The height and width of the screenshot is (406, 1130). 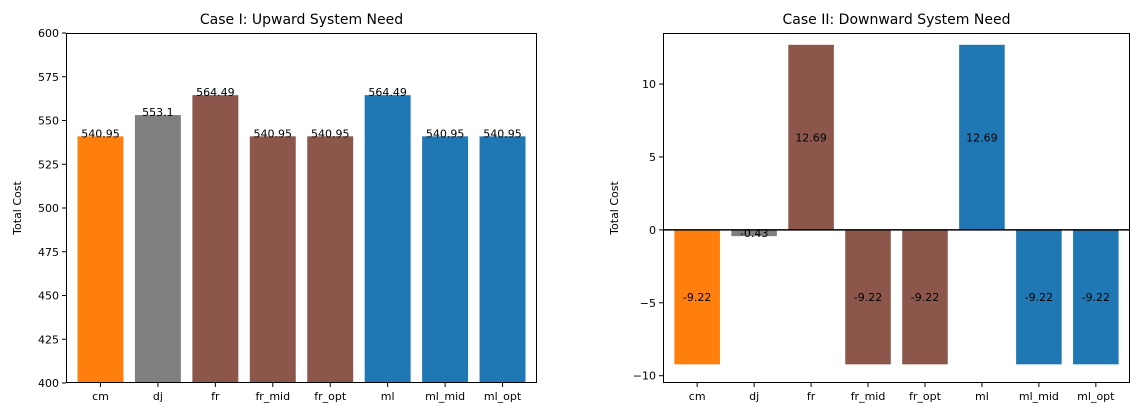 What do you see at coordinates (48, 33) in the screenshot?
I see `y-tick-label: 600` at bounding box center [48, 33].